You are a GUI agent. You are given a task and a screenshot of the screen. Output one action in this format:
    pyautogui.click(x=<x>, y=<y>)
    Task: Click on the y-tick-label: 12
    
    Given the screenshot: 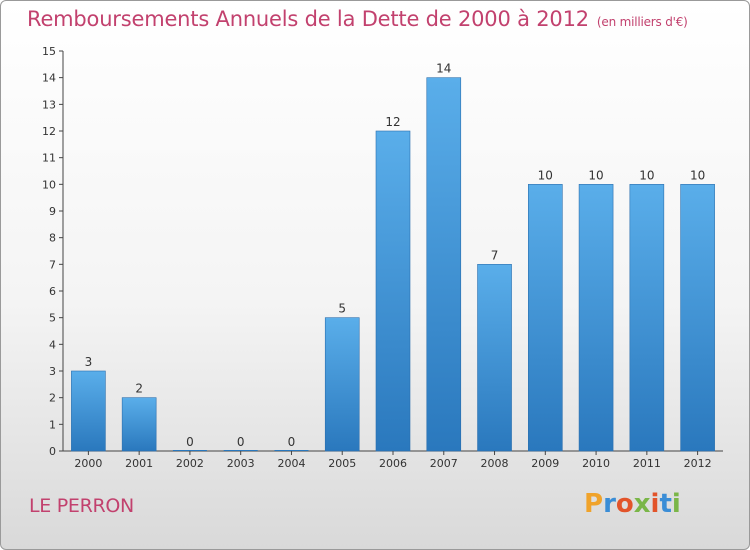 What is the action you would take?
    pyautogui.click(x=49, y=131)
    